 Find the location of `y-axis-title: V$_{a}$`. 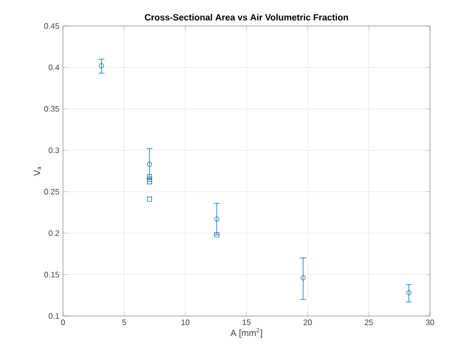

y-axis-title: V$_{a}$ is located at coordinates (38, 171).